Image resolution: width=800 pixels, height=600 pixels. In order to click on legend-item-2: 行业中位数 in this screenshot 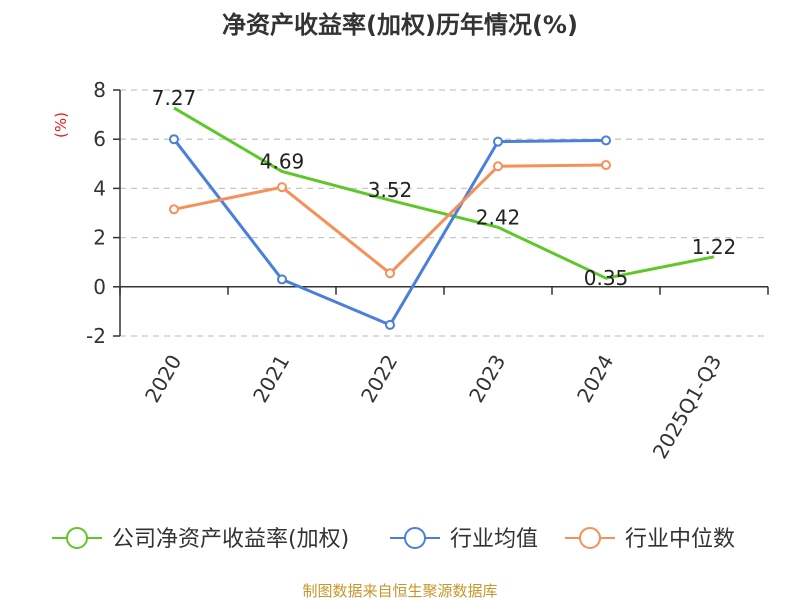, I will do `click(650, 539)`.